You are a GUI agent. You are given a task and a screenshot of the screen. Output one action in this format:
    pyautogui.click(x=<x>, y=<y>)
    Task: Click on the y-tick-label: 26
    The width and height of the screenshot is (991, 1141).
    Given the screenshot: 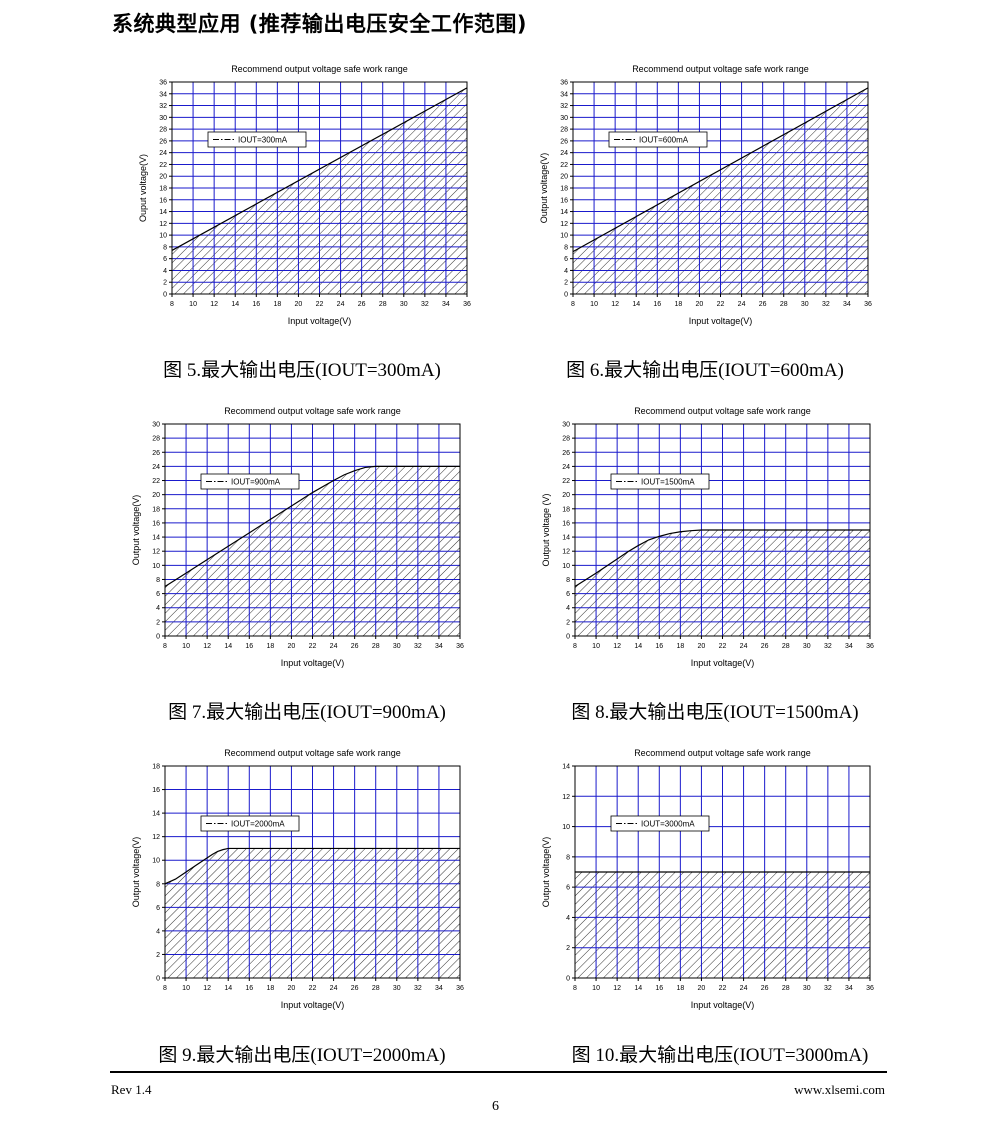 What is the action you would take?
    pyautogui.click(x=156, y=453)
    